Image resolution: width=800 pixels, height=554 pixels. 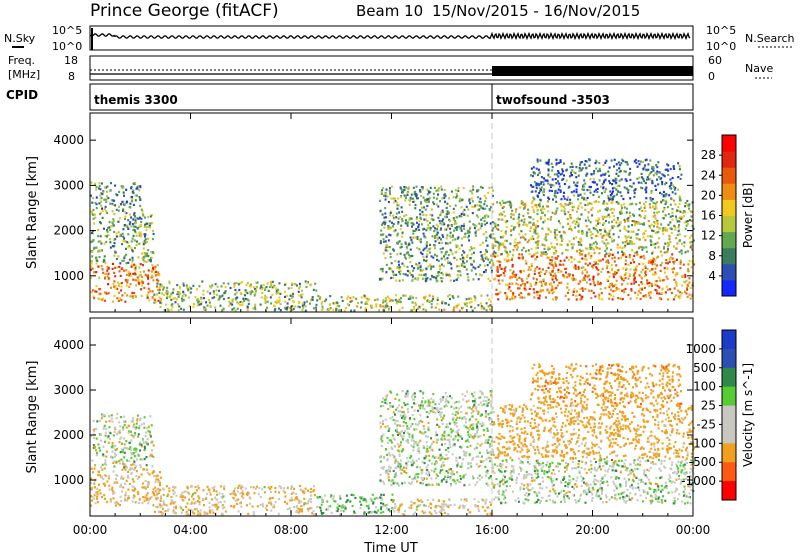 I want to click on station-title: Prince George (fitACF), so click(x=184, y=11).